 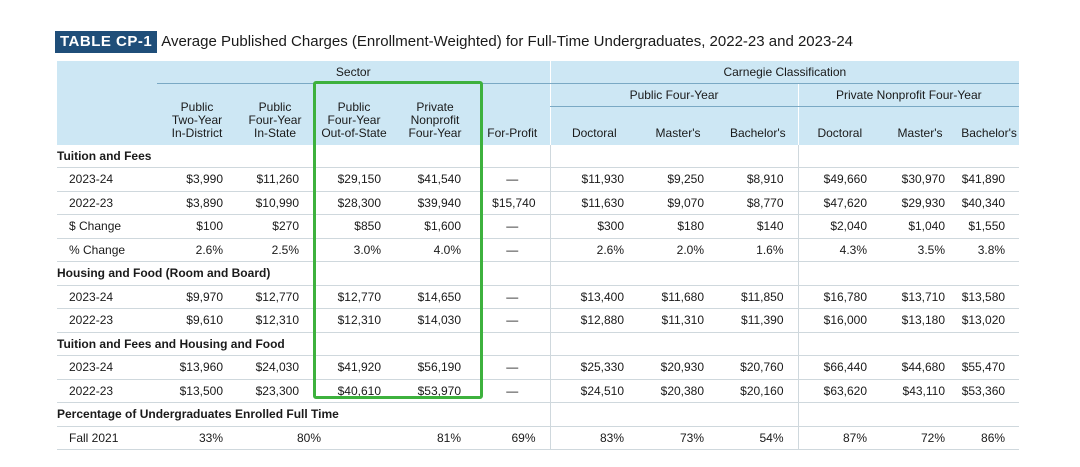 I want to click on table-cell: $55,470, so click(x=989, y=367).